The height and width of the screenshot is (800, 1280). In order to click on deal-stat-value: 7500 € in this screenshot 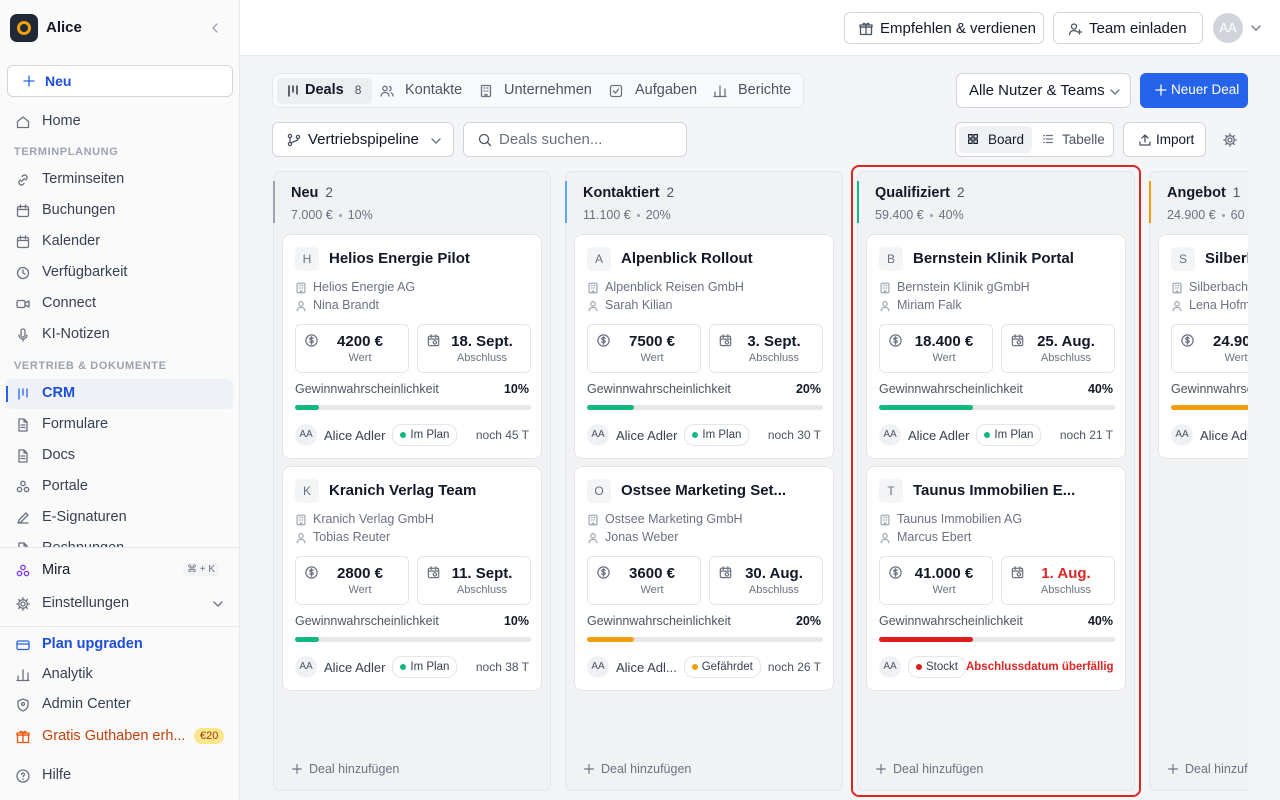, I will do `click(652, 341)`.